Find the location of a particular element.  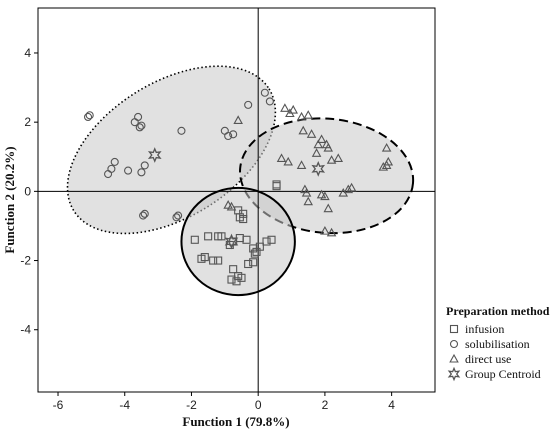

x-tick-label: 2 is located at coordinates (325, 405).